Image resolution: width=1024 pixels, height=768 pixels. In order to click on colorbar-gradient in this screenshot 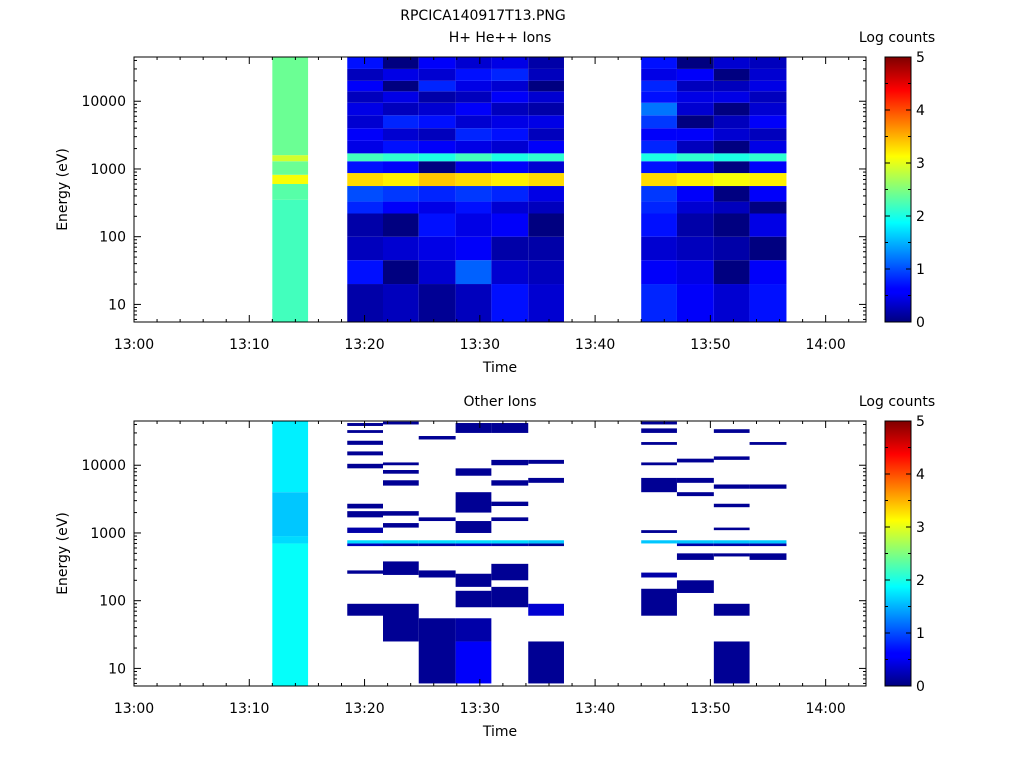, I will do `click(898, 553)`.